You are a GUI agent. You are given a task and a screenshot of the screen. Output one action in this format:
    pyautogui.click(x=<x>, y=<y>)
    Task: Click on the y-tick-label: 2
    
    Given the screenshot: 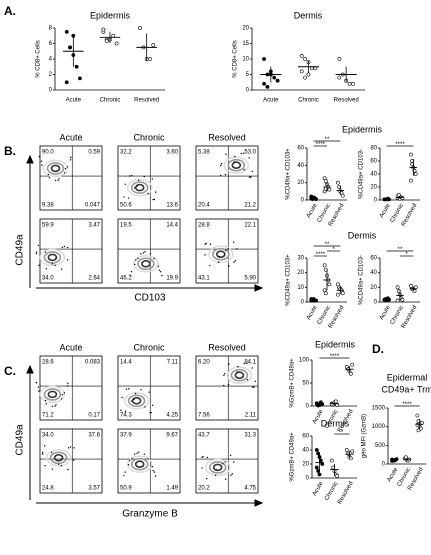 What is the action you would take?
    pyautogui.click(x=51, y=75)
    